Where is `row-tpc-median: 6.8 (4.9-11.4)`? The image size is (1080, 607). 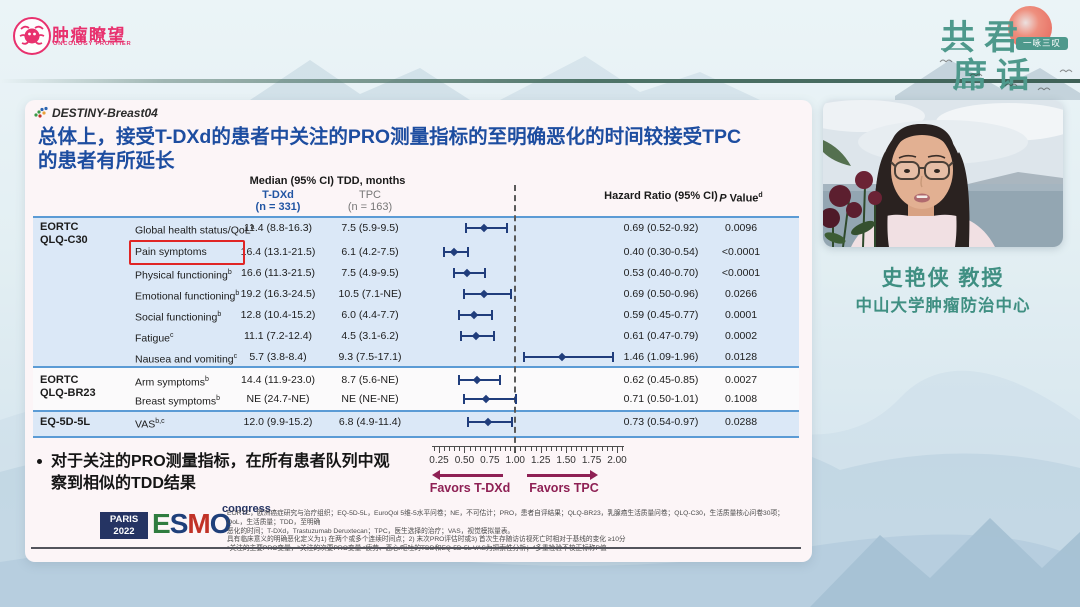
row-tpc-median: 6.8 (4.9-11.4) is located at coordinates (370, 422).